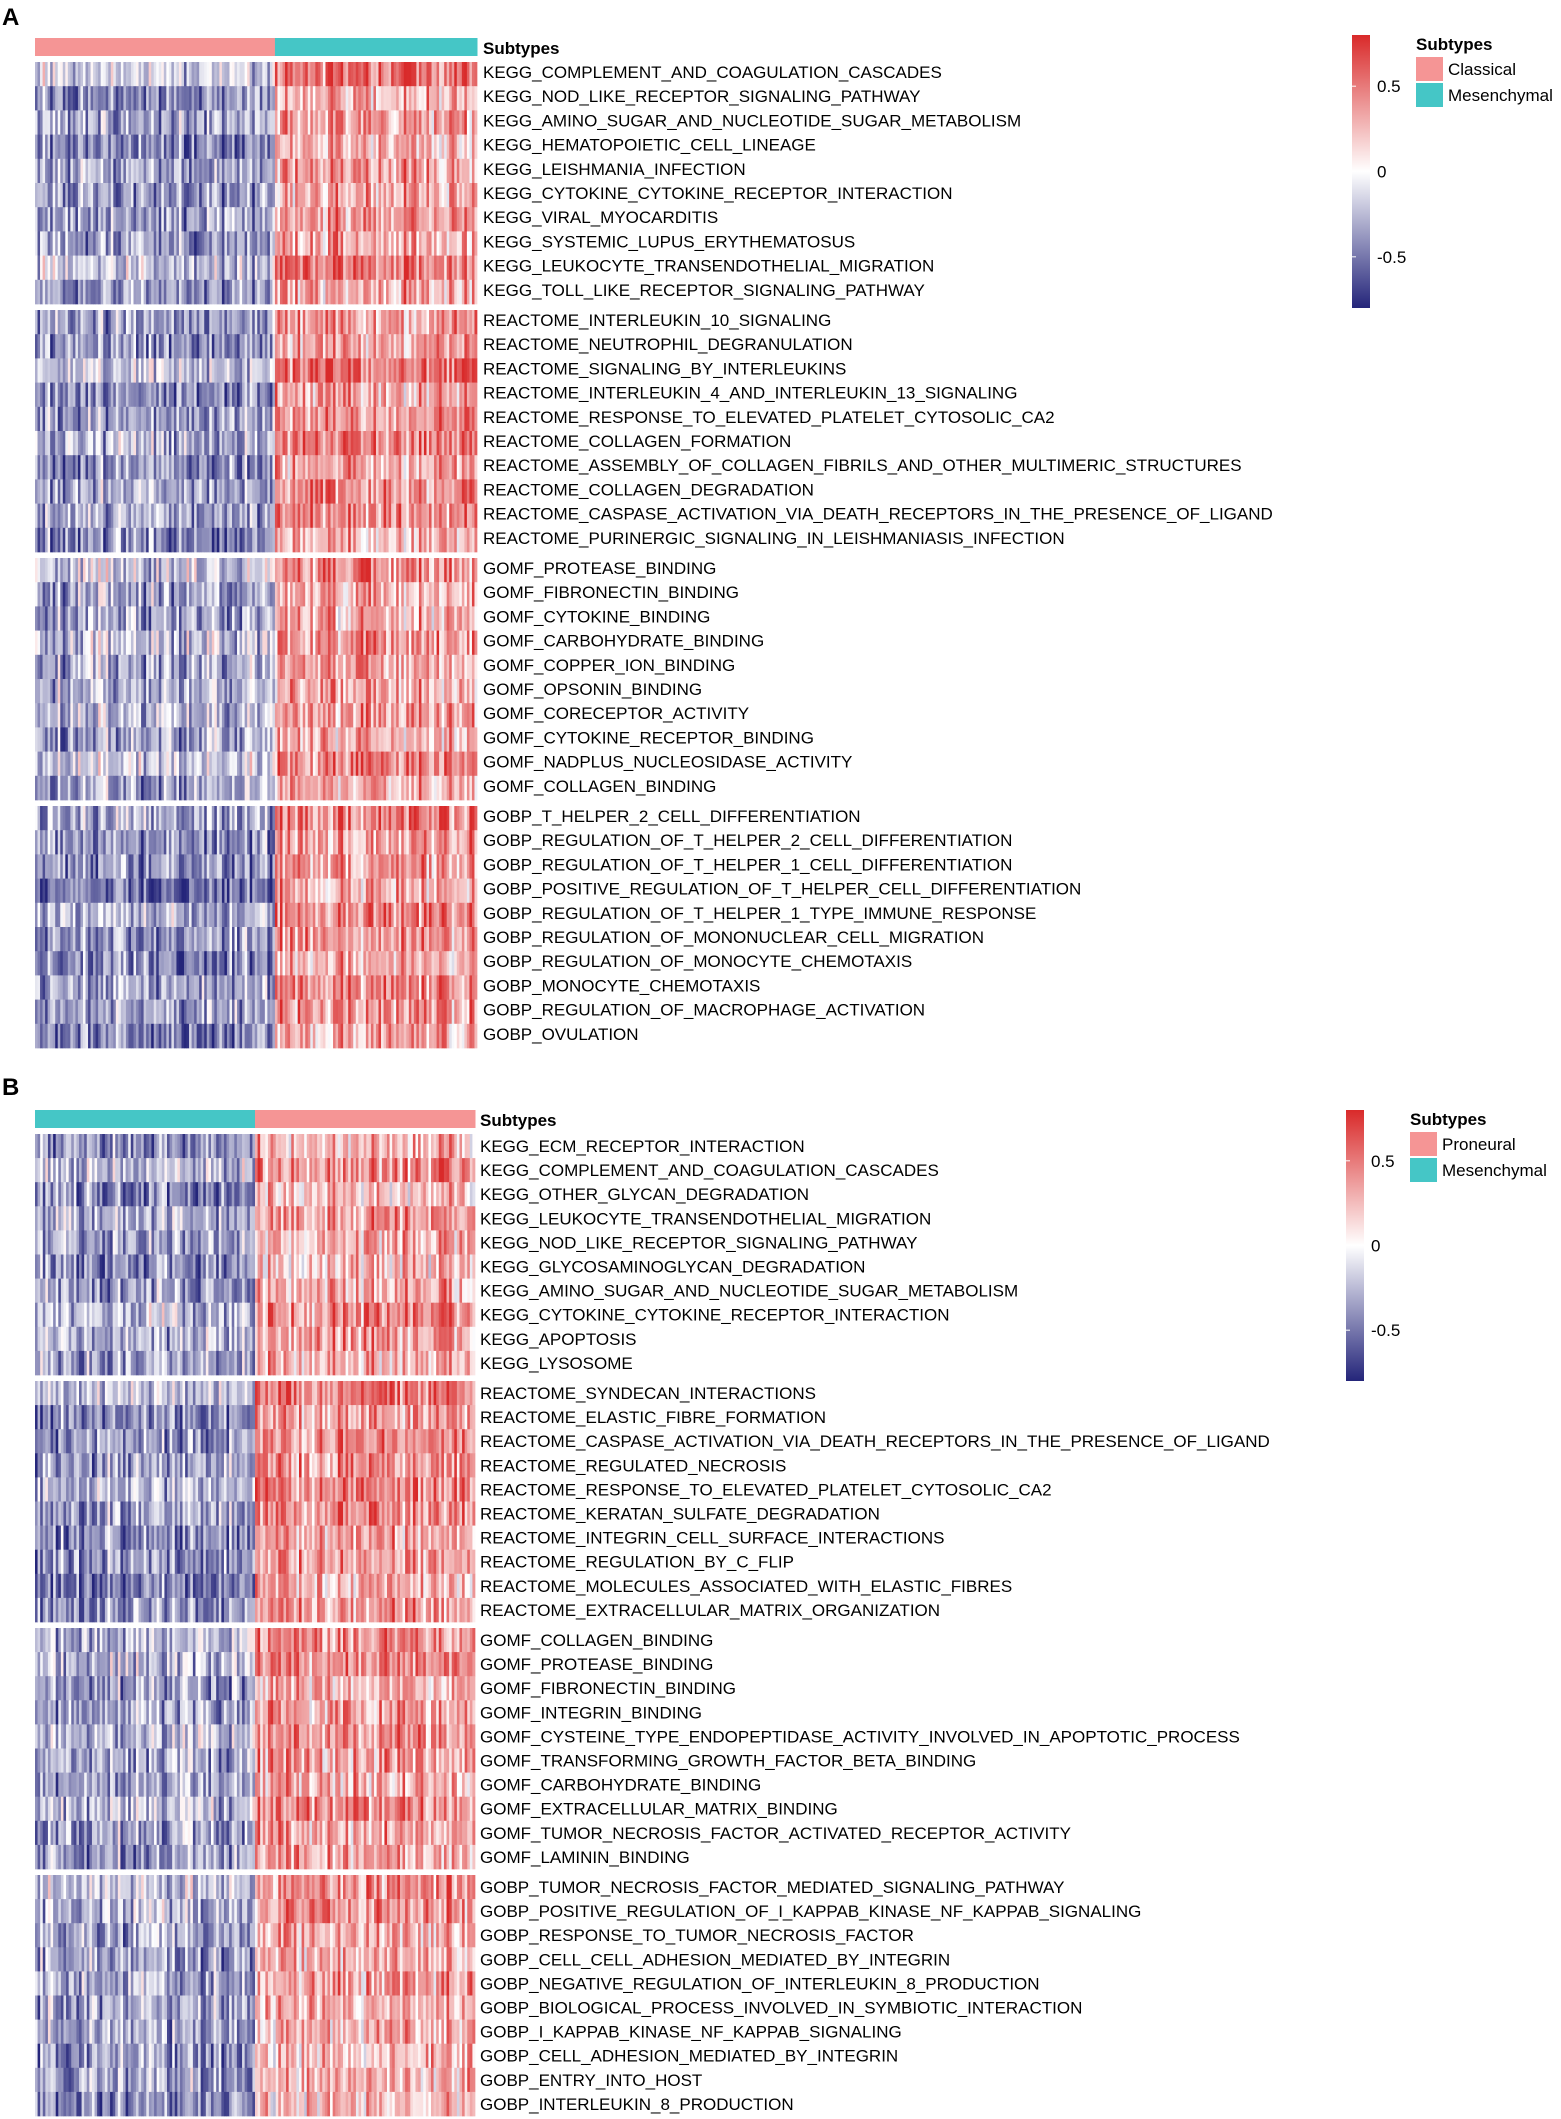  I want to click on row-label: REACTOME_COLLAGEN_FORMATION, so click(637, 441).